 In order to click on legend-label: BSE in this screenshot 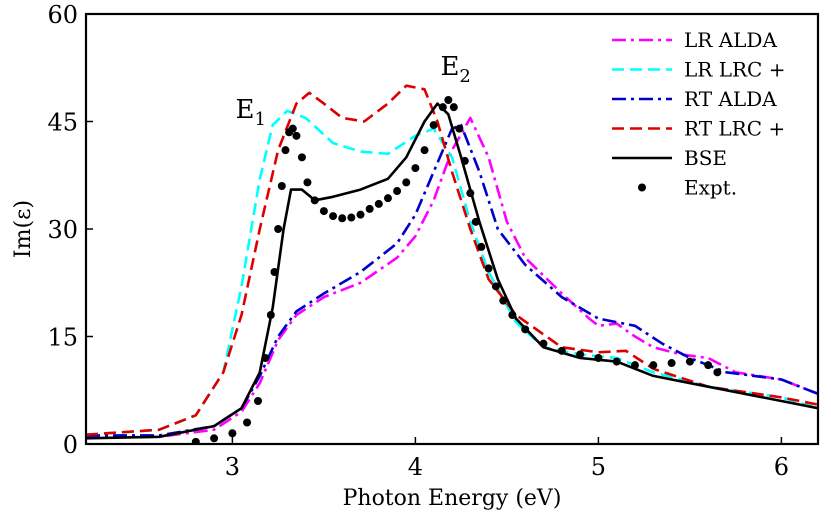, I will do `click(705, 158)`.